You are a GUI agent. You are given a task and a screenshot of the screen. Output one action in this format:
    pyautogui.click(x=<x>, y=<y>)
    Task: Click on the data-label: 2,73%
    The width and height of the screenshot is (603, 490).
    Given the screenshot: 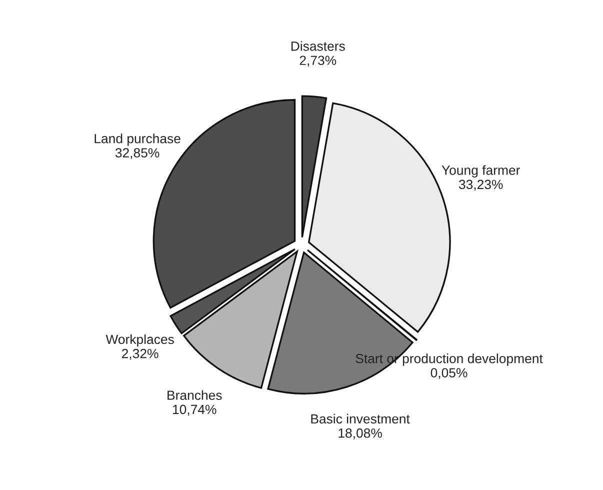 What is the action you would take?
    pyautogui.click(x=318, y=61)
    